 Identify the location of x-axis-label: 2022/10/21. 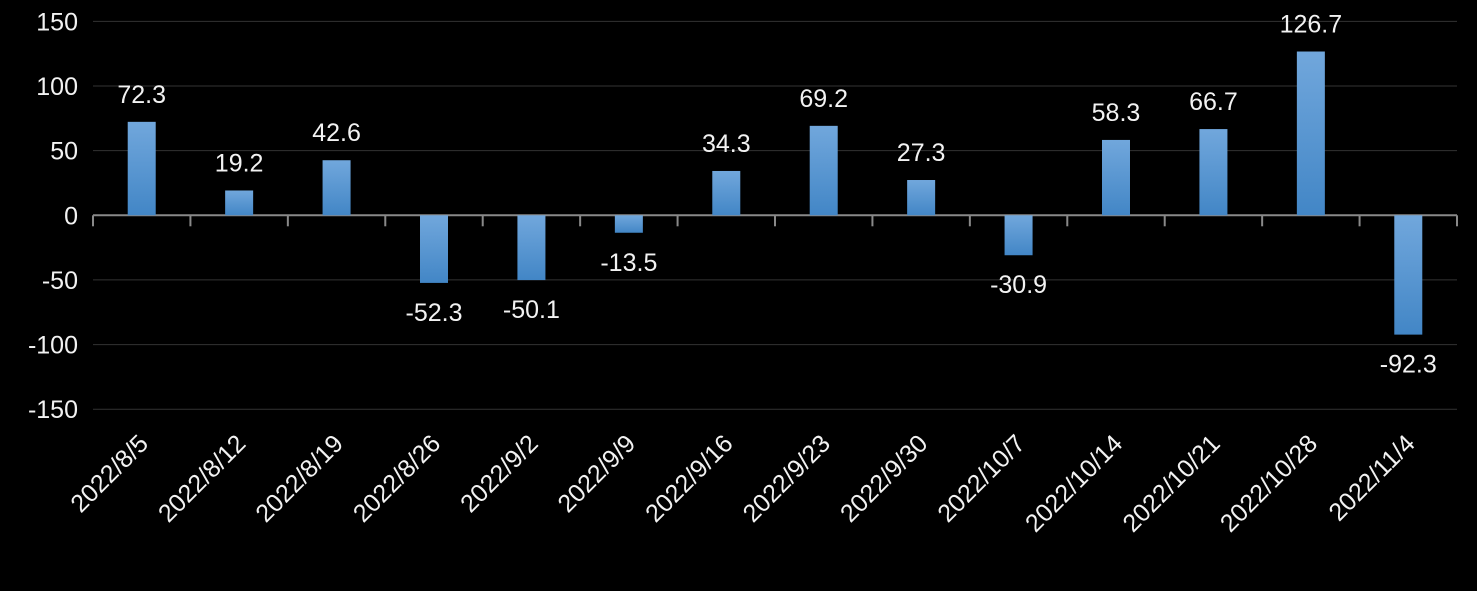
(1171, 483).